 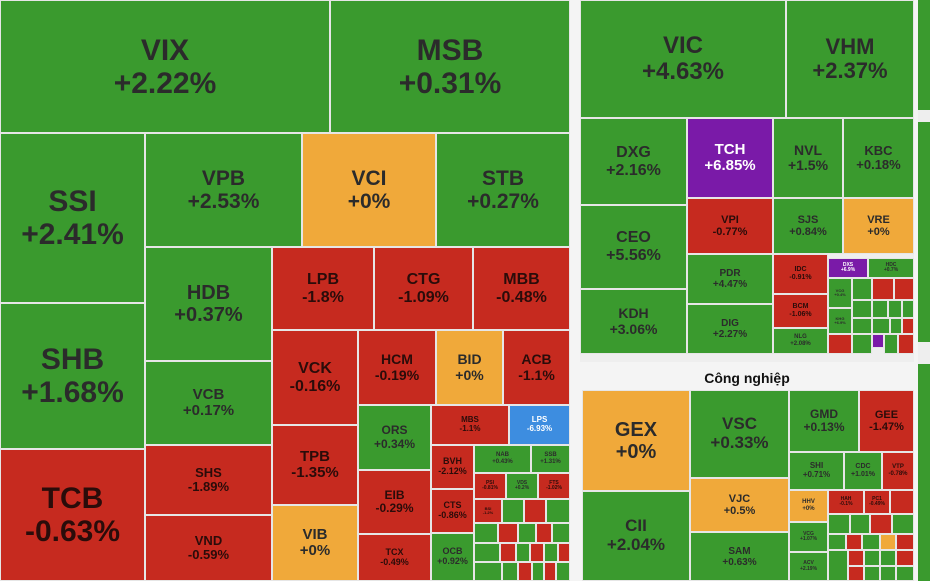 I want to click on tile-vre: VRE +0%, so click(x=878, y=226).